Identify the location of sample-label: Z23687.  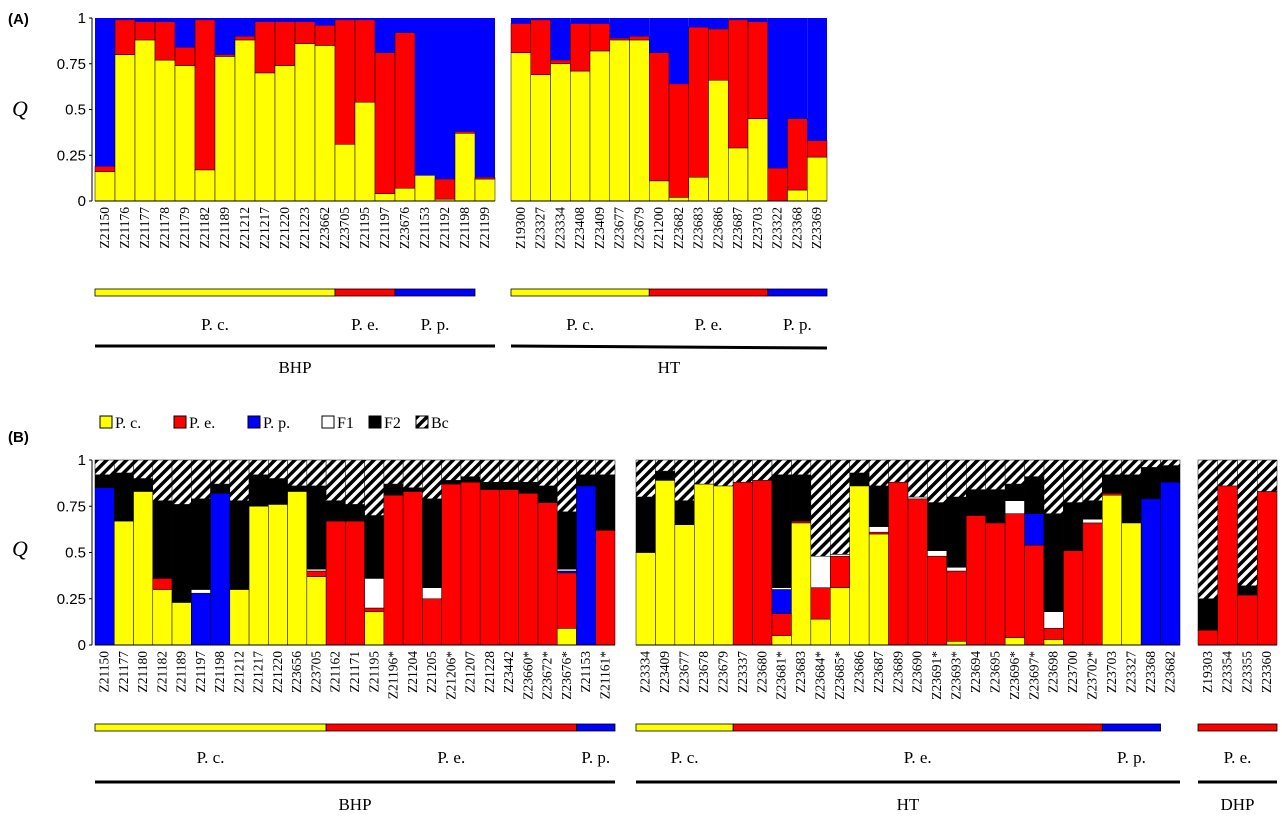
(737, 228).